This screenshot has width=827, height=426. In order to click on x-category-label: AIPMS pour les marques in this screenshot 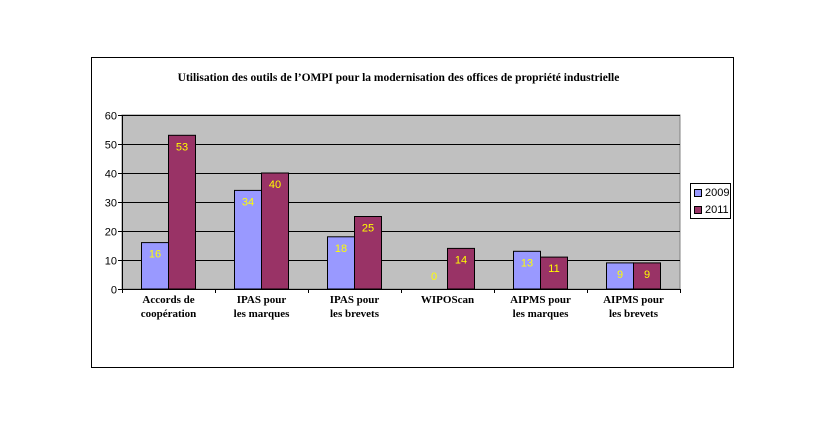, I will do `click(540, 307)`.